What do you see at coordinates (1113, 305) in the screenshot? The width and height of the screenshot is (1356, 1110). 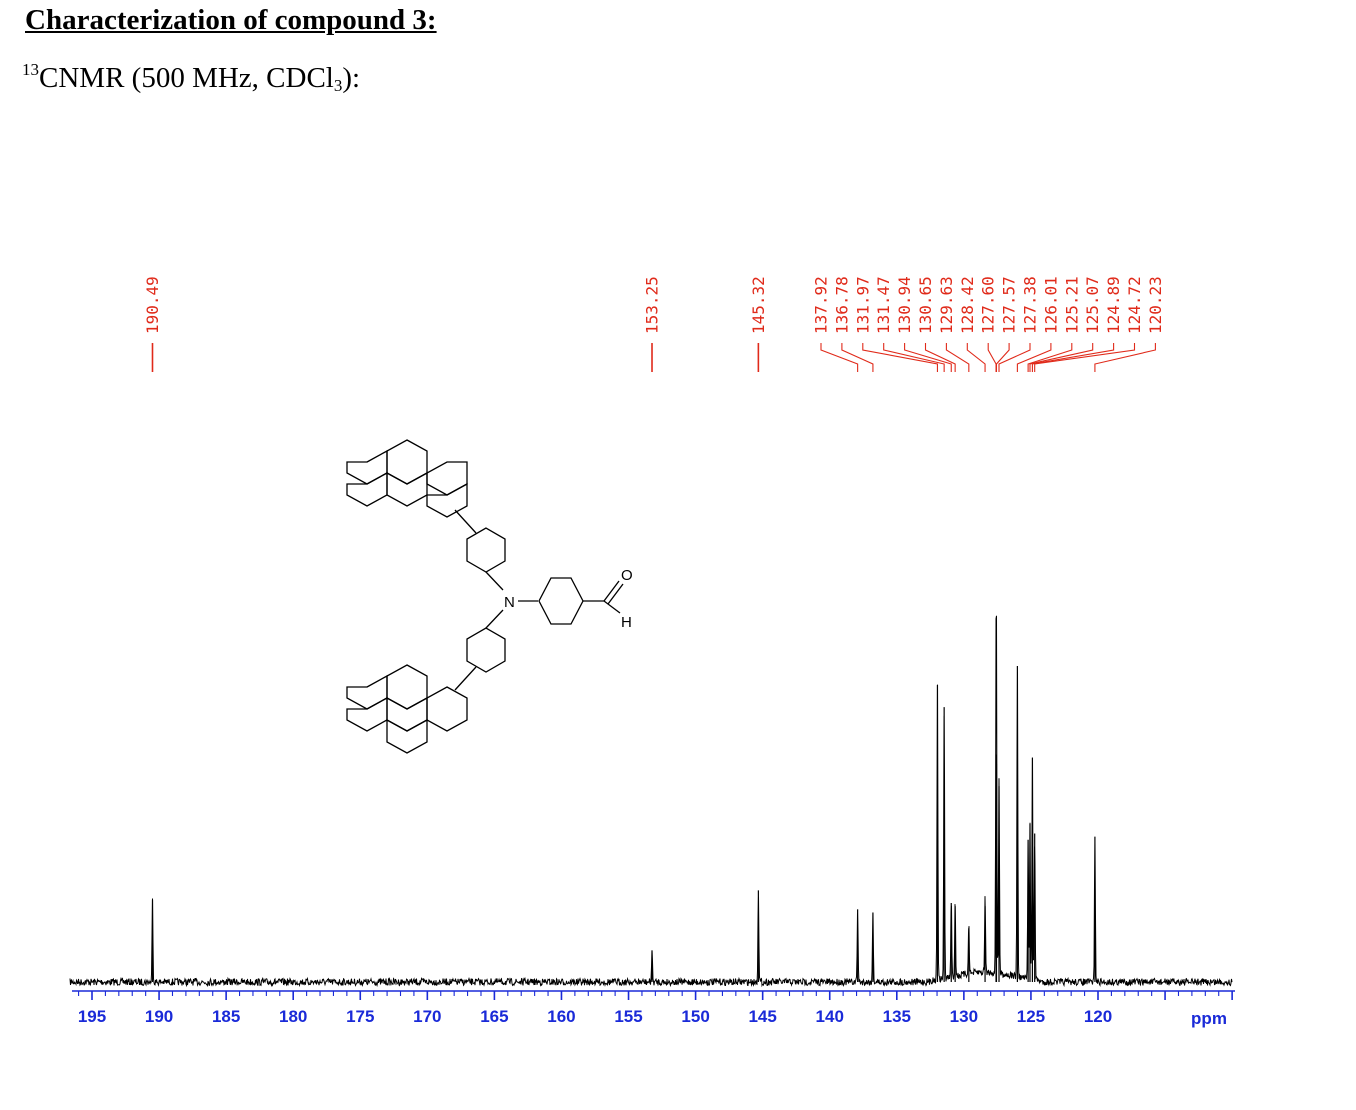 I see `peak-label-124.89: 124.89` at bounding box center [1113, 305].